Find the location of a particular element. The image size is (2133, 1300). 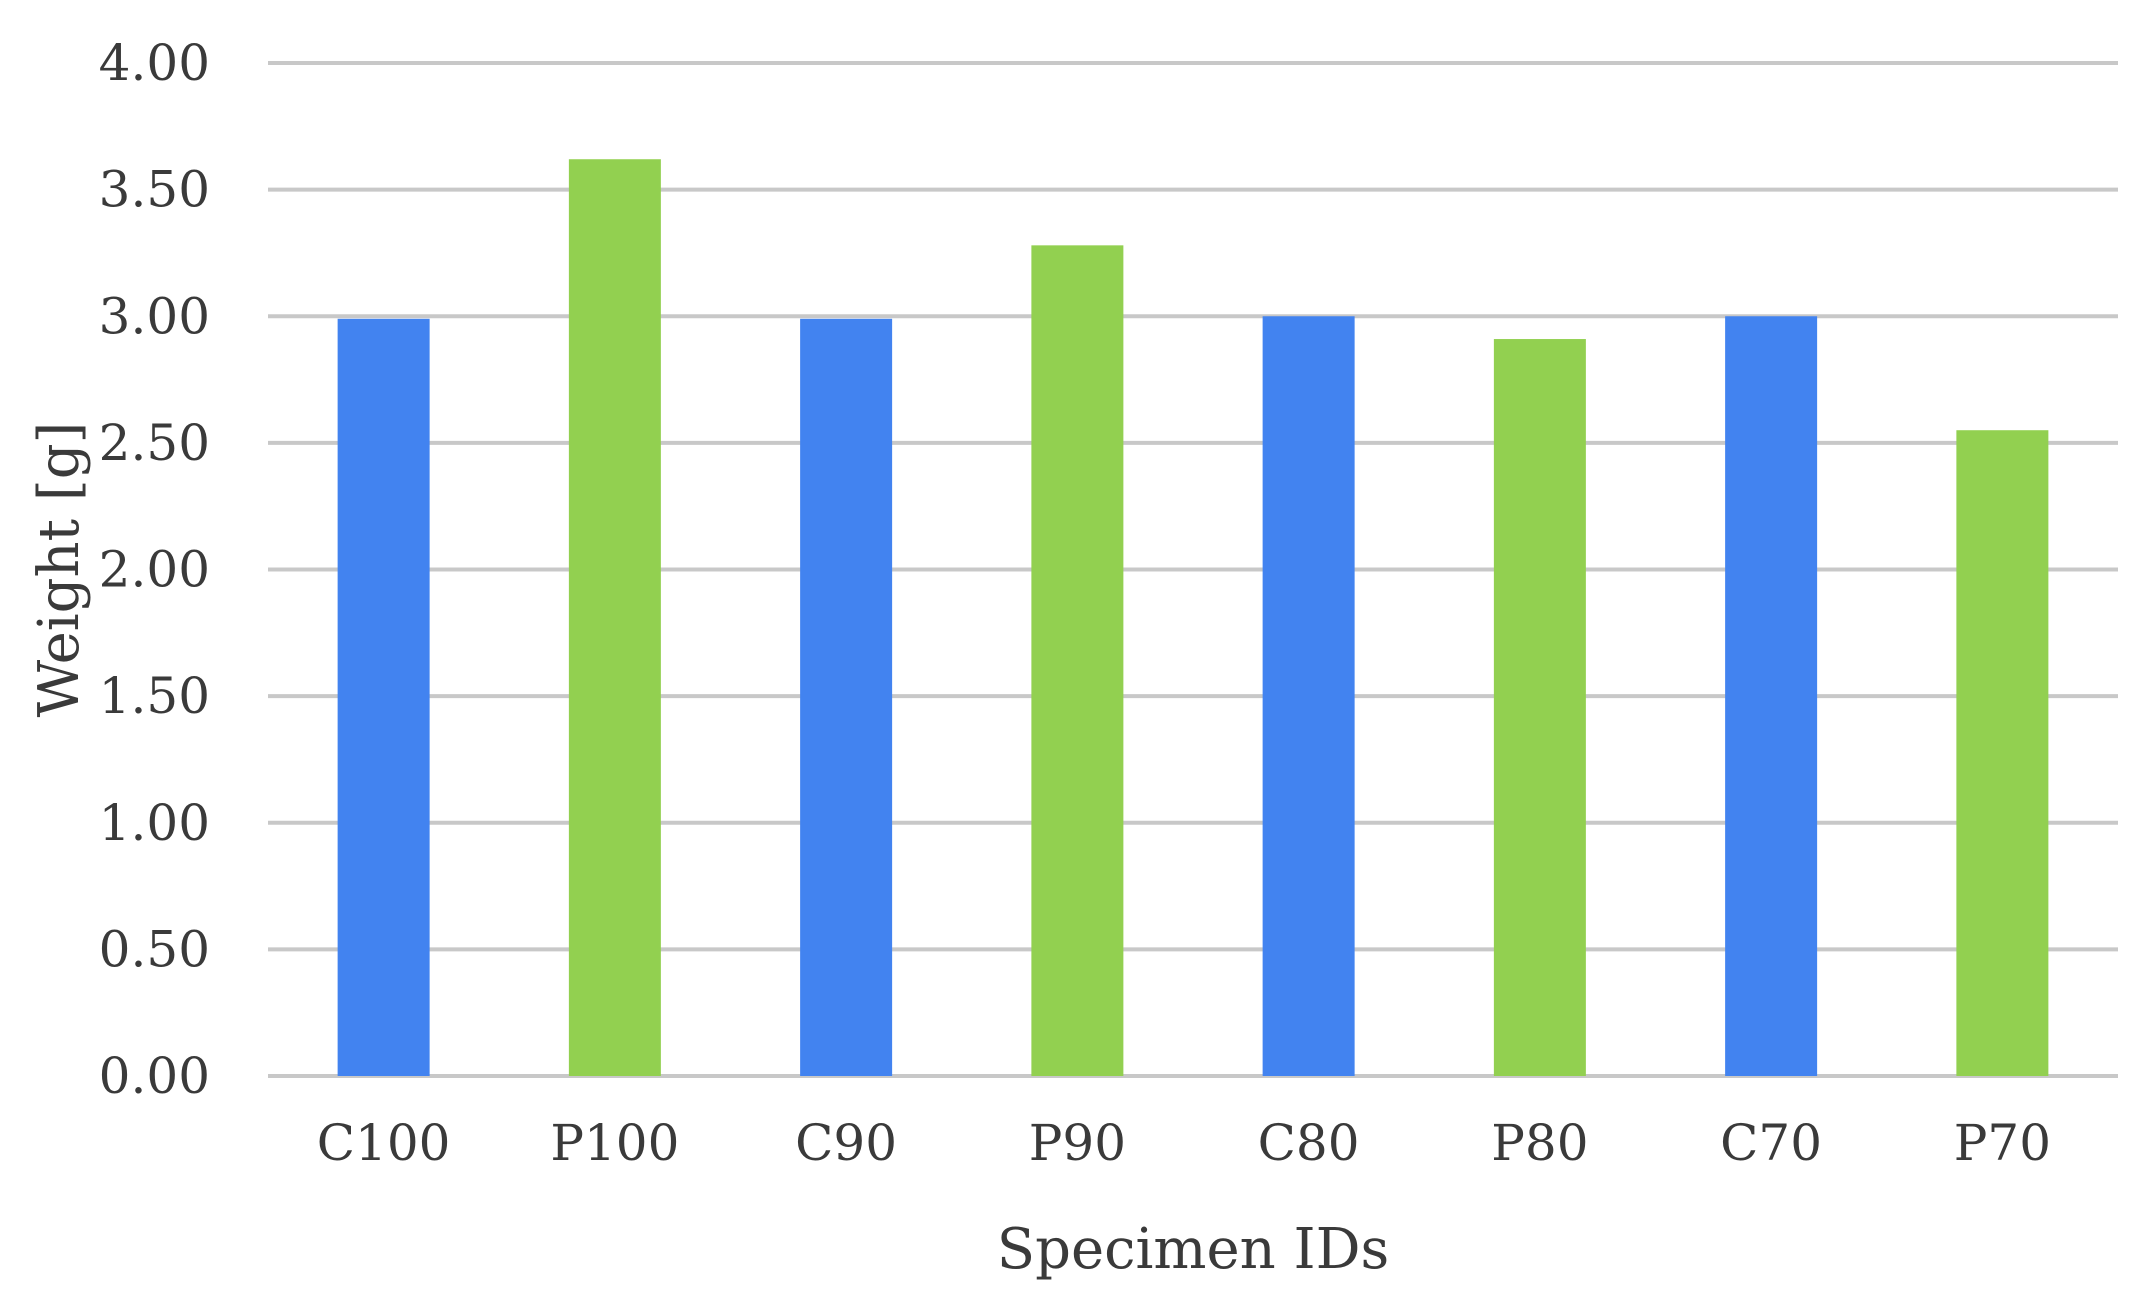

x-category-label: P70 is located at coordinates (2002, 1143).